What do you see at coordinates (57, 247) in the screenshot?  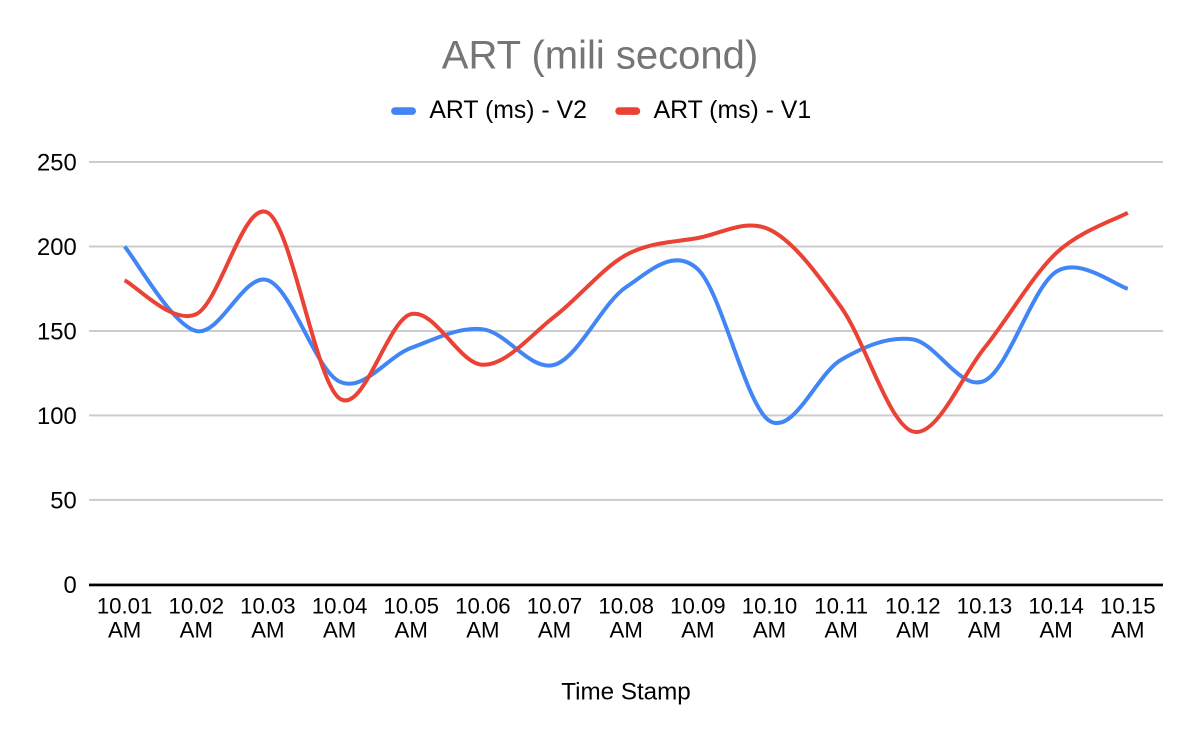 I see `svg-text: 200` at bounding box center [57, 247].